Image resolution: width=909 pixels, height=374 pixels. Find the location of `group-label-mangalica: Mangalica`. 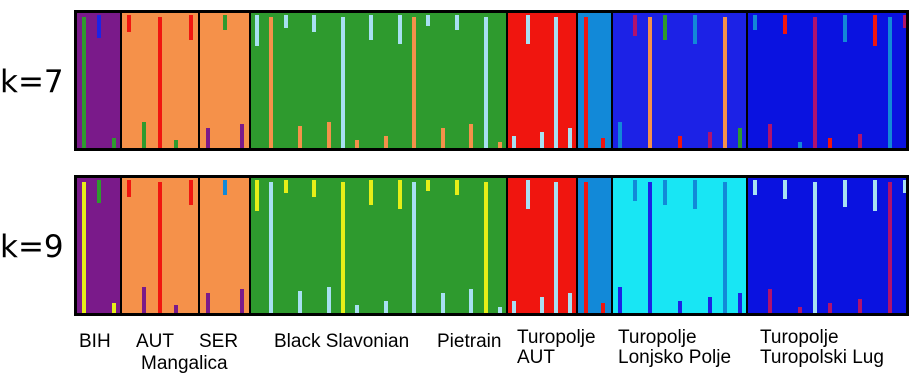

group-label-mangalica: Mangalica is located at coordinates (184, 363).